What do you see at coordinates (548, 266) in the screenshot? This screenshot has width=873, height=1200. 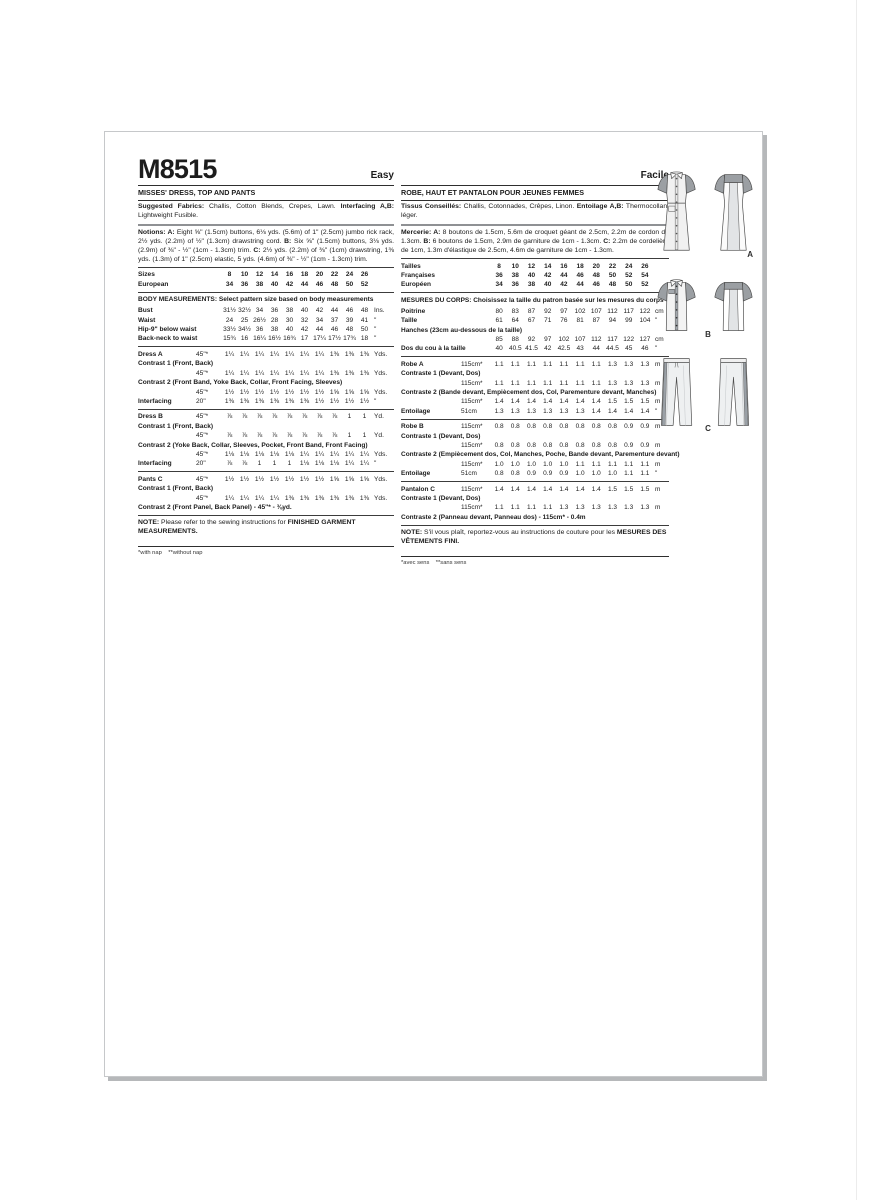 I see `value-cell: 14` at bounding box center [548, 266].